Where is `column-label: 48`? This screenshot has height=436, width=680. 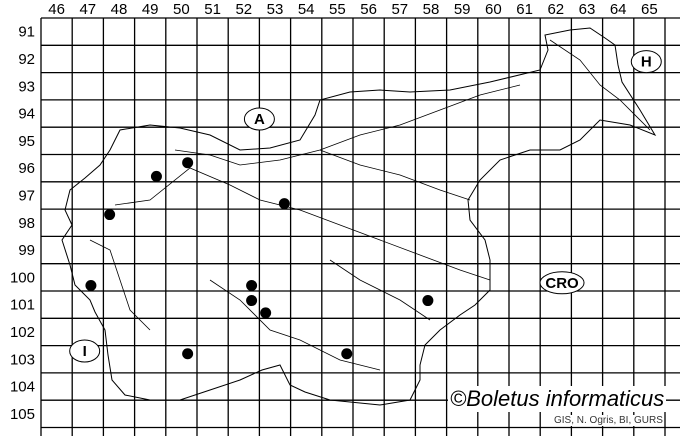 column-label: 48 is located at coordinates (119, 9).